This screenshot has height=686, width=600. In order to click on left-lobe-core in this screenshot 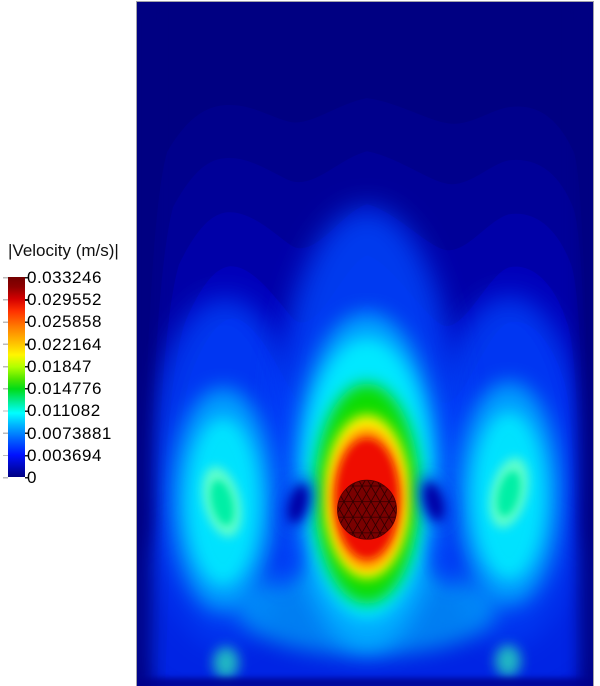, I will do `click(222, 501)`.